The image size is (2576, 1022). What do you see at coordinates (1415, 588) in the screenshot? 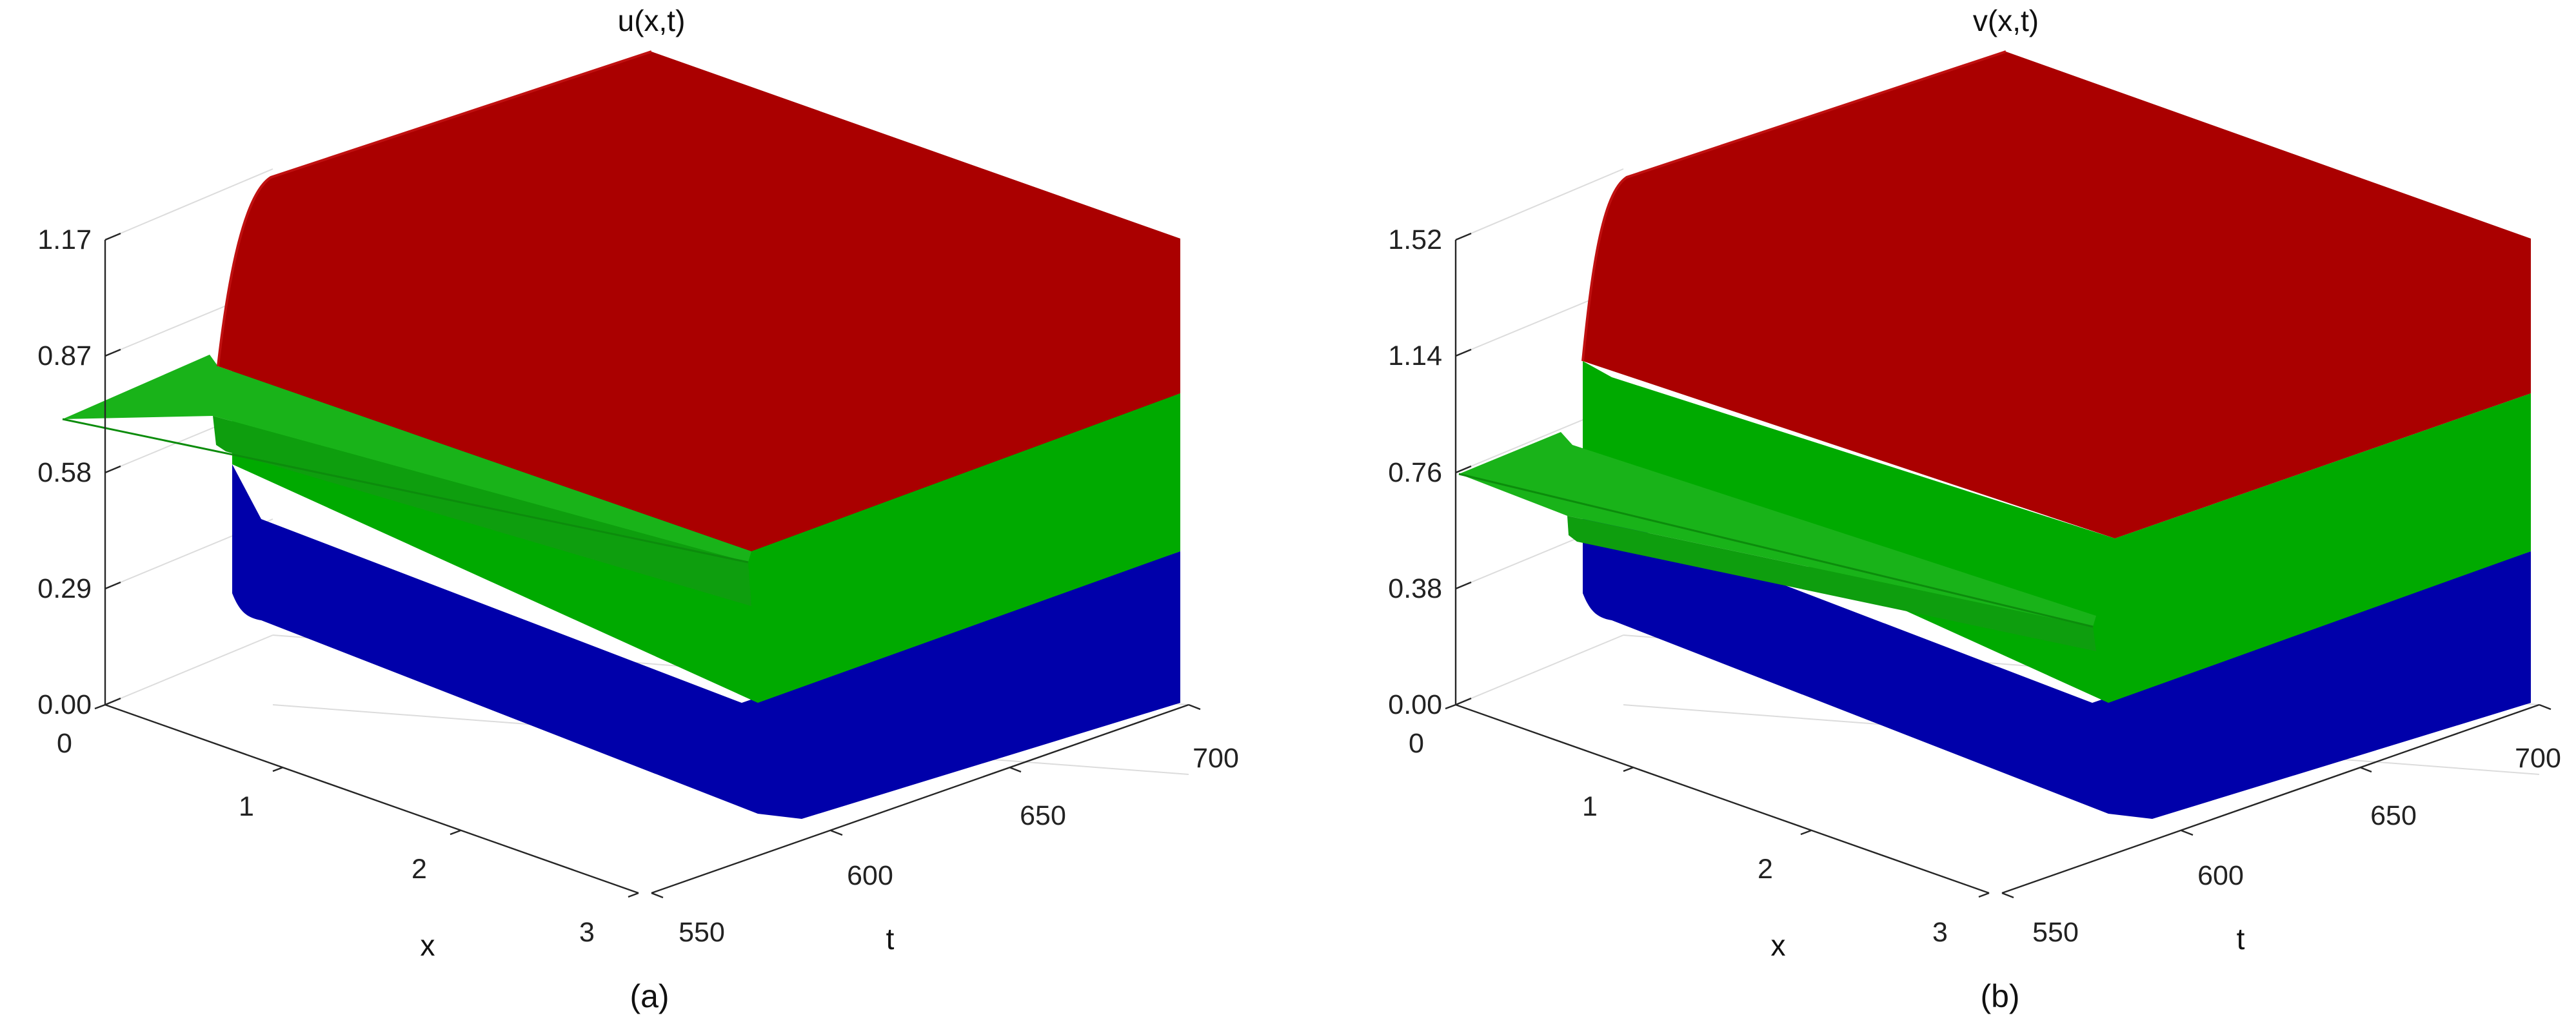
I see `z-tick-label: 0.38` at bounding box center [1415, 588].